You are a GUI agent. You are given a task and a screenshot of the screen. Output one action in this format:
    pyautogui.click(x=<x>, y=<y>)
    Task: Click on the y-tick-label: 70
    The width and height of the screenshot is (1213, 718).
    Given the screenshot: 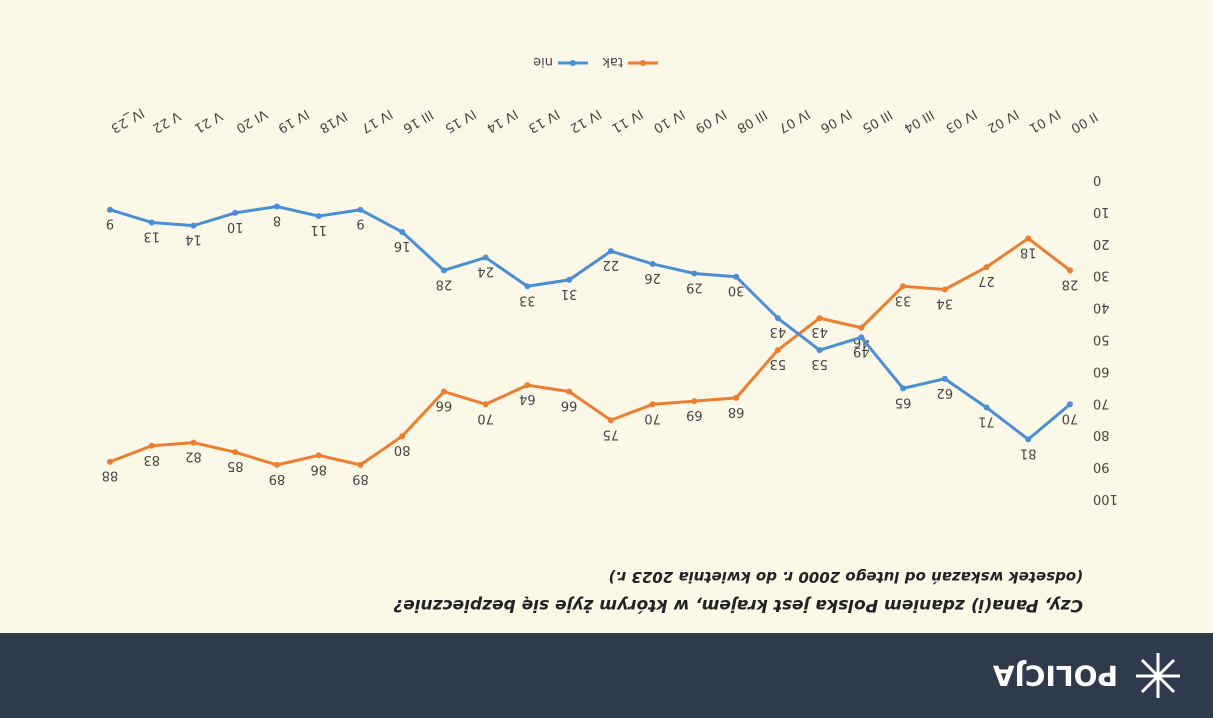 What is the action you would take?
    pyautogui.click(x=1101, y=402)
    